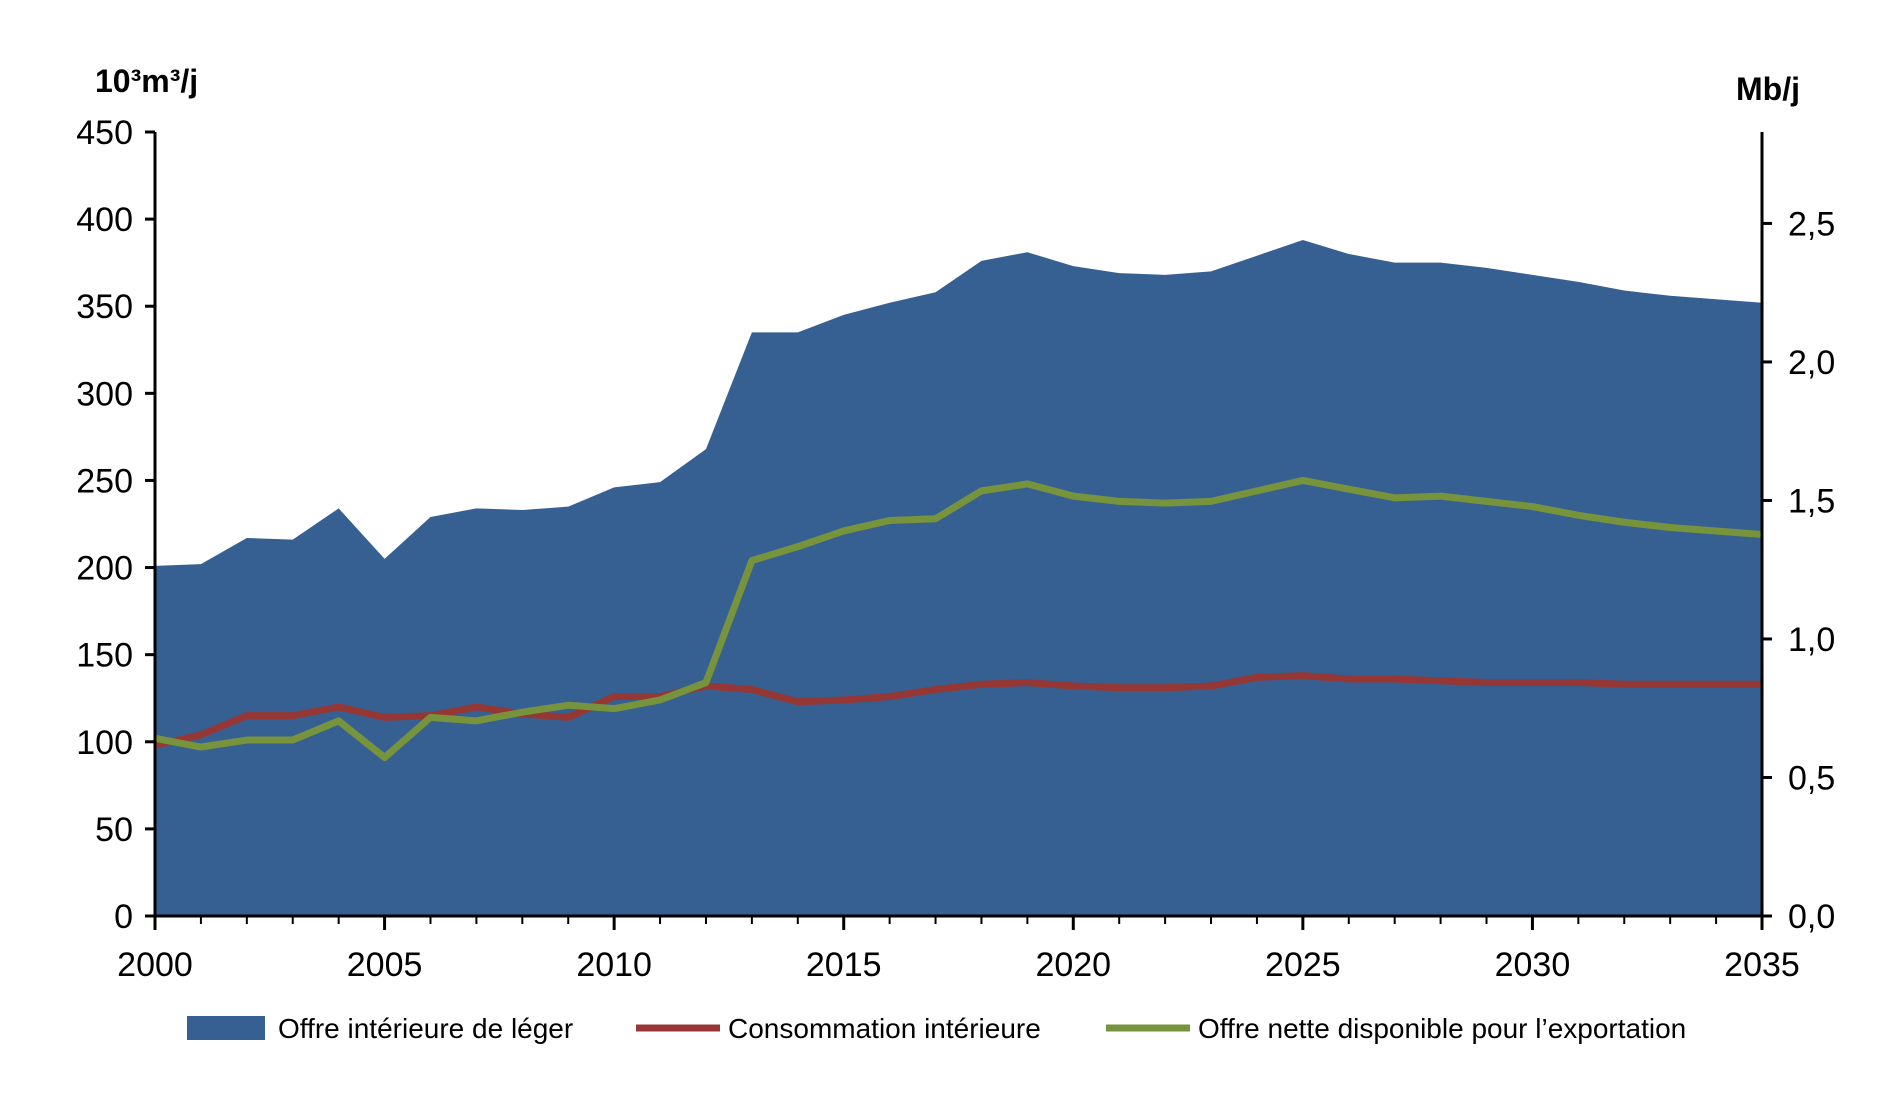 This screenshot has height=1098, width=1888. What do you see at coordinates (1811, 501) in the screenshot?
I see `right-tick-label: 1,5` at bounding box center [1811, 501].